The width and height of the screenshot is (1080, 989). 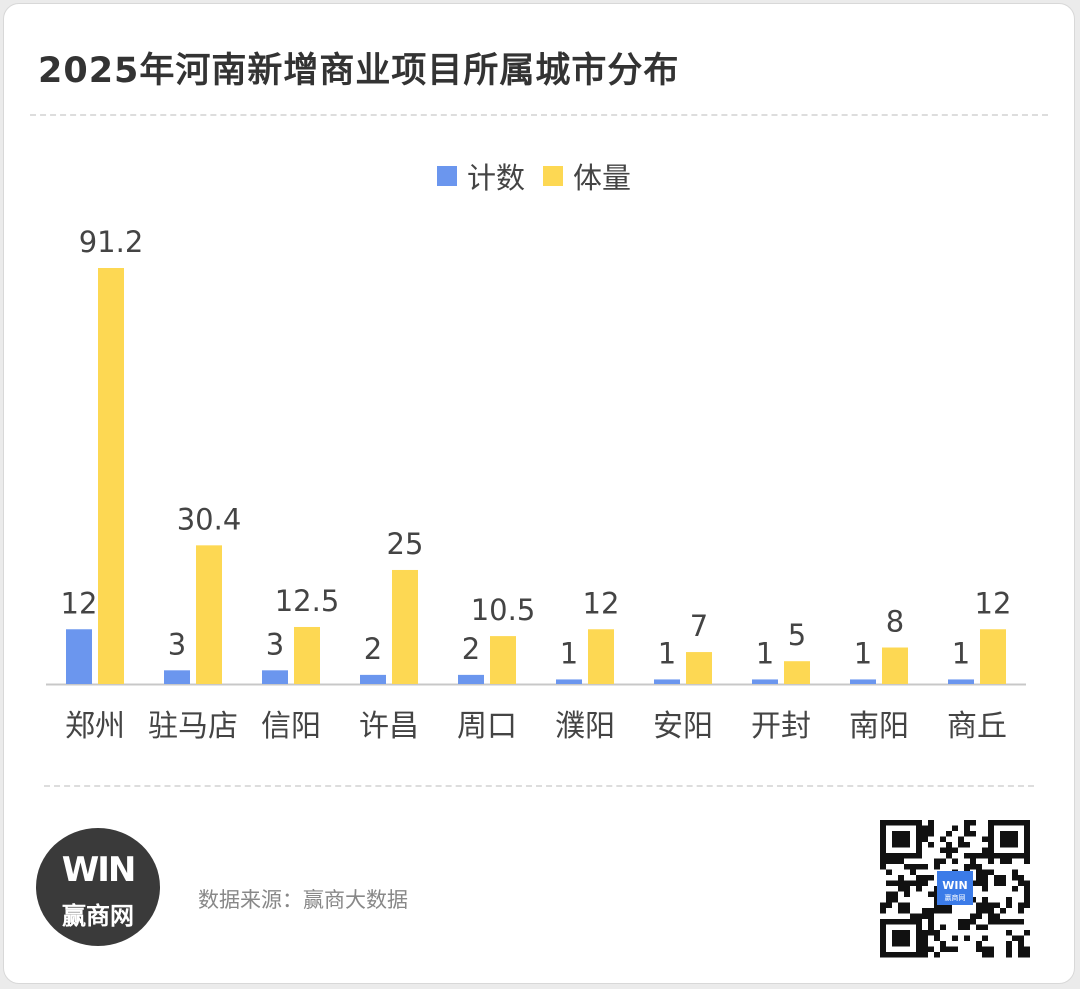 What do you see at coordinates (389, 726) in the screenshot?
I see `x-tick-label-3: 许昌` at bounding box center [389, 726].